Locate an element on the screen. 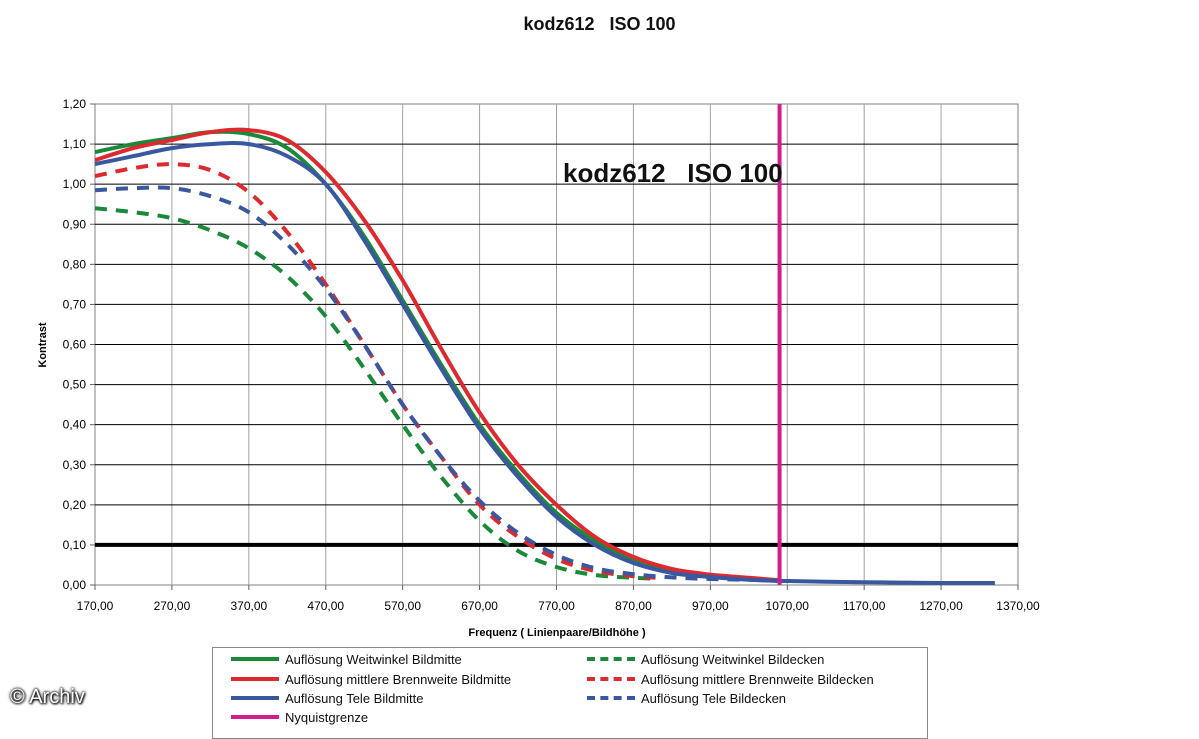  x-tick-label: 770,00 is located at coordinates (556, 606).